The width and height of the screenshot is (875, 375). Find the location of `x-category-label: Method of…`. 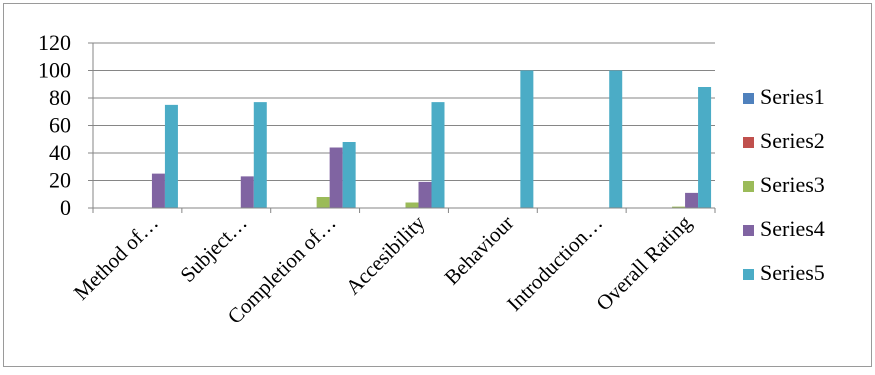

x-category-label: Method of… is located at coordinates (116, 258).